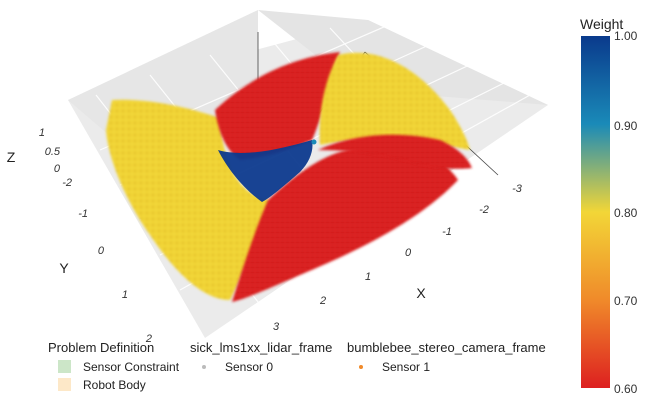 This screenshot has width=658, height=405. I want to click on y-tick: -1, so click(83, 214).